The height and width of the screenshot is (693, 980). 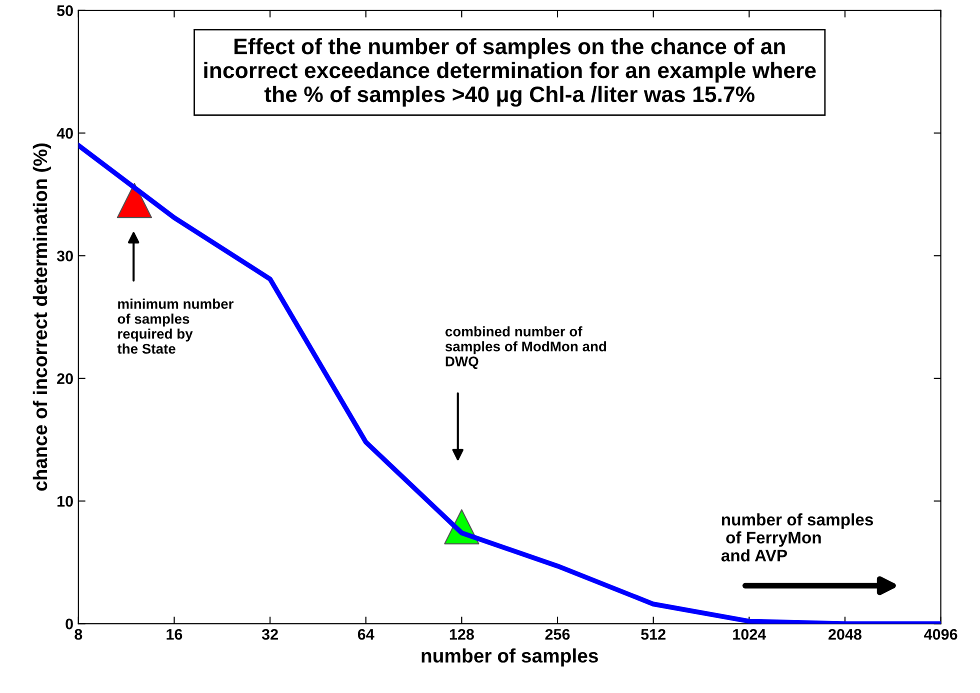 What do you see at coordinates (78, 634) in the screenshot?
I see `x-tick-label: 8` at bounding box center [78, 634].